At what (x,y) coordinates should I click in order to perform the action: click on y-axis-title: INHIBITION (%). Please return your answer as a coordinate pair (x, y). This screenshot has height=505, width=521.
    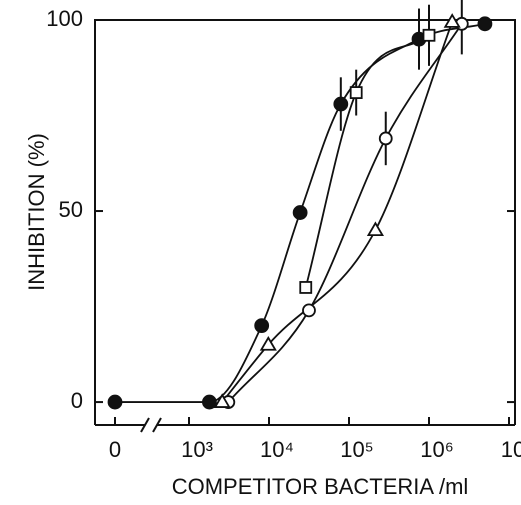
    Looking at the image, I should click on (36, 212).